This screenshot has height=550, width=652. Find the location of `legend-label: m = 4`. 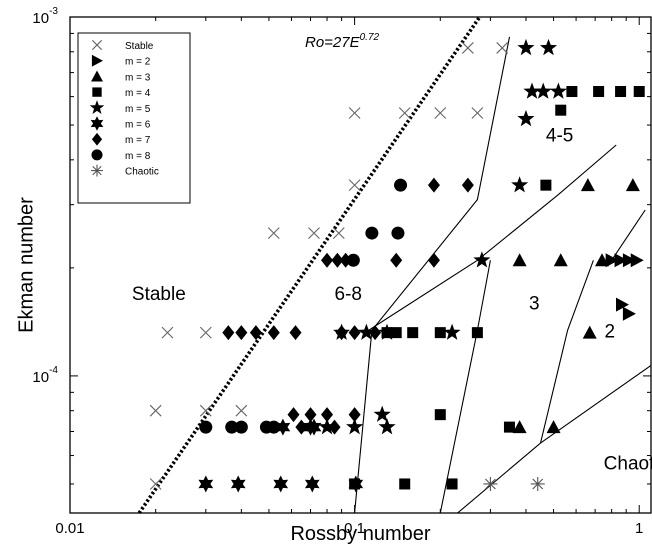

legend-label: m = 4 is located at coordinates (138, 93).